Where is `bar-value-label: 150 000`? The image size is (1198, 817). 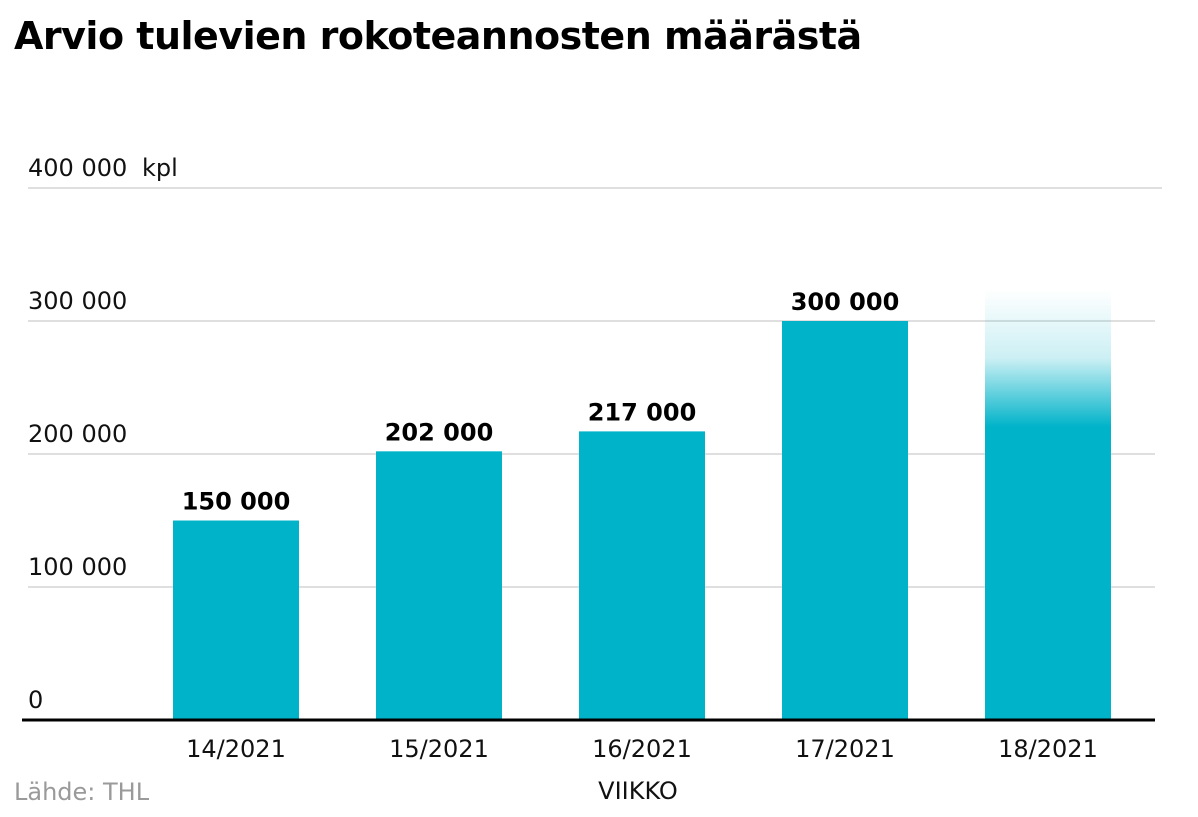 bar-value-label: 150 000 is located at coordinates (236, 502).